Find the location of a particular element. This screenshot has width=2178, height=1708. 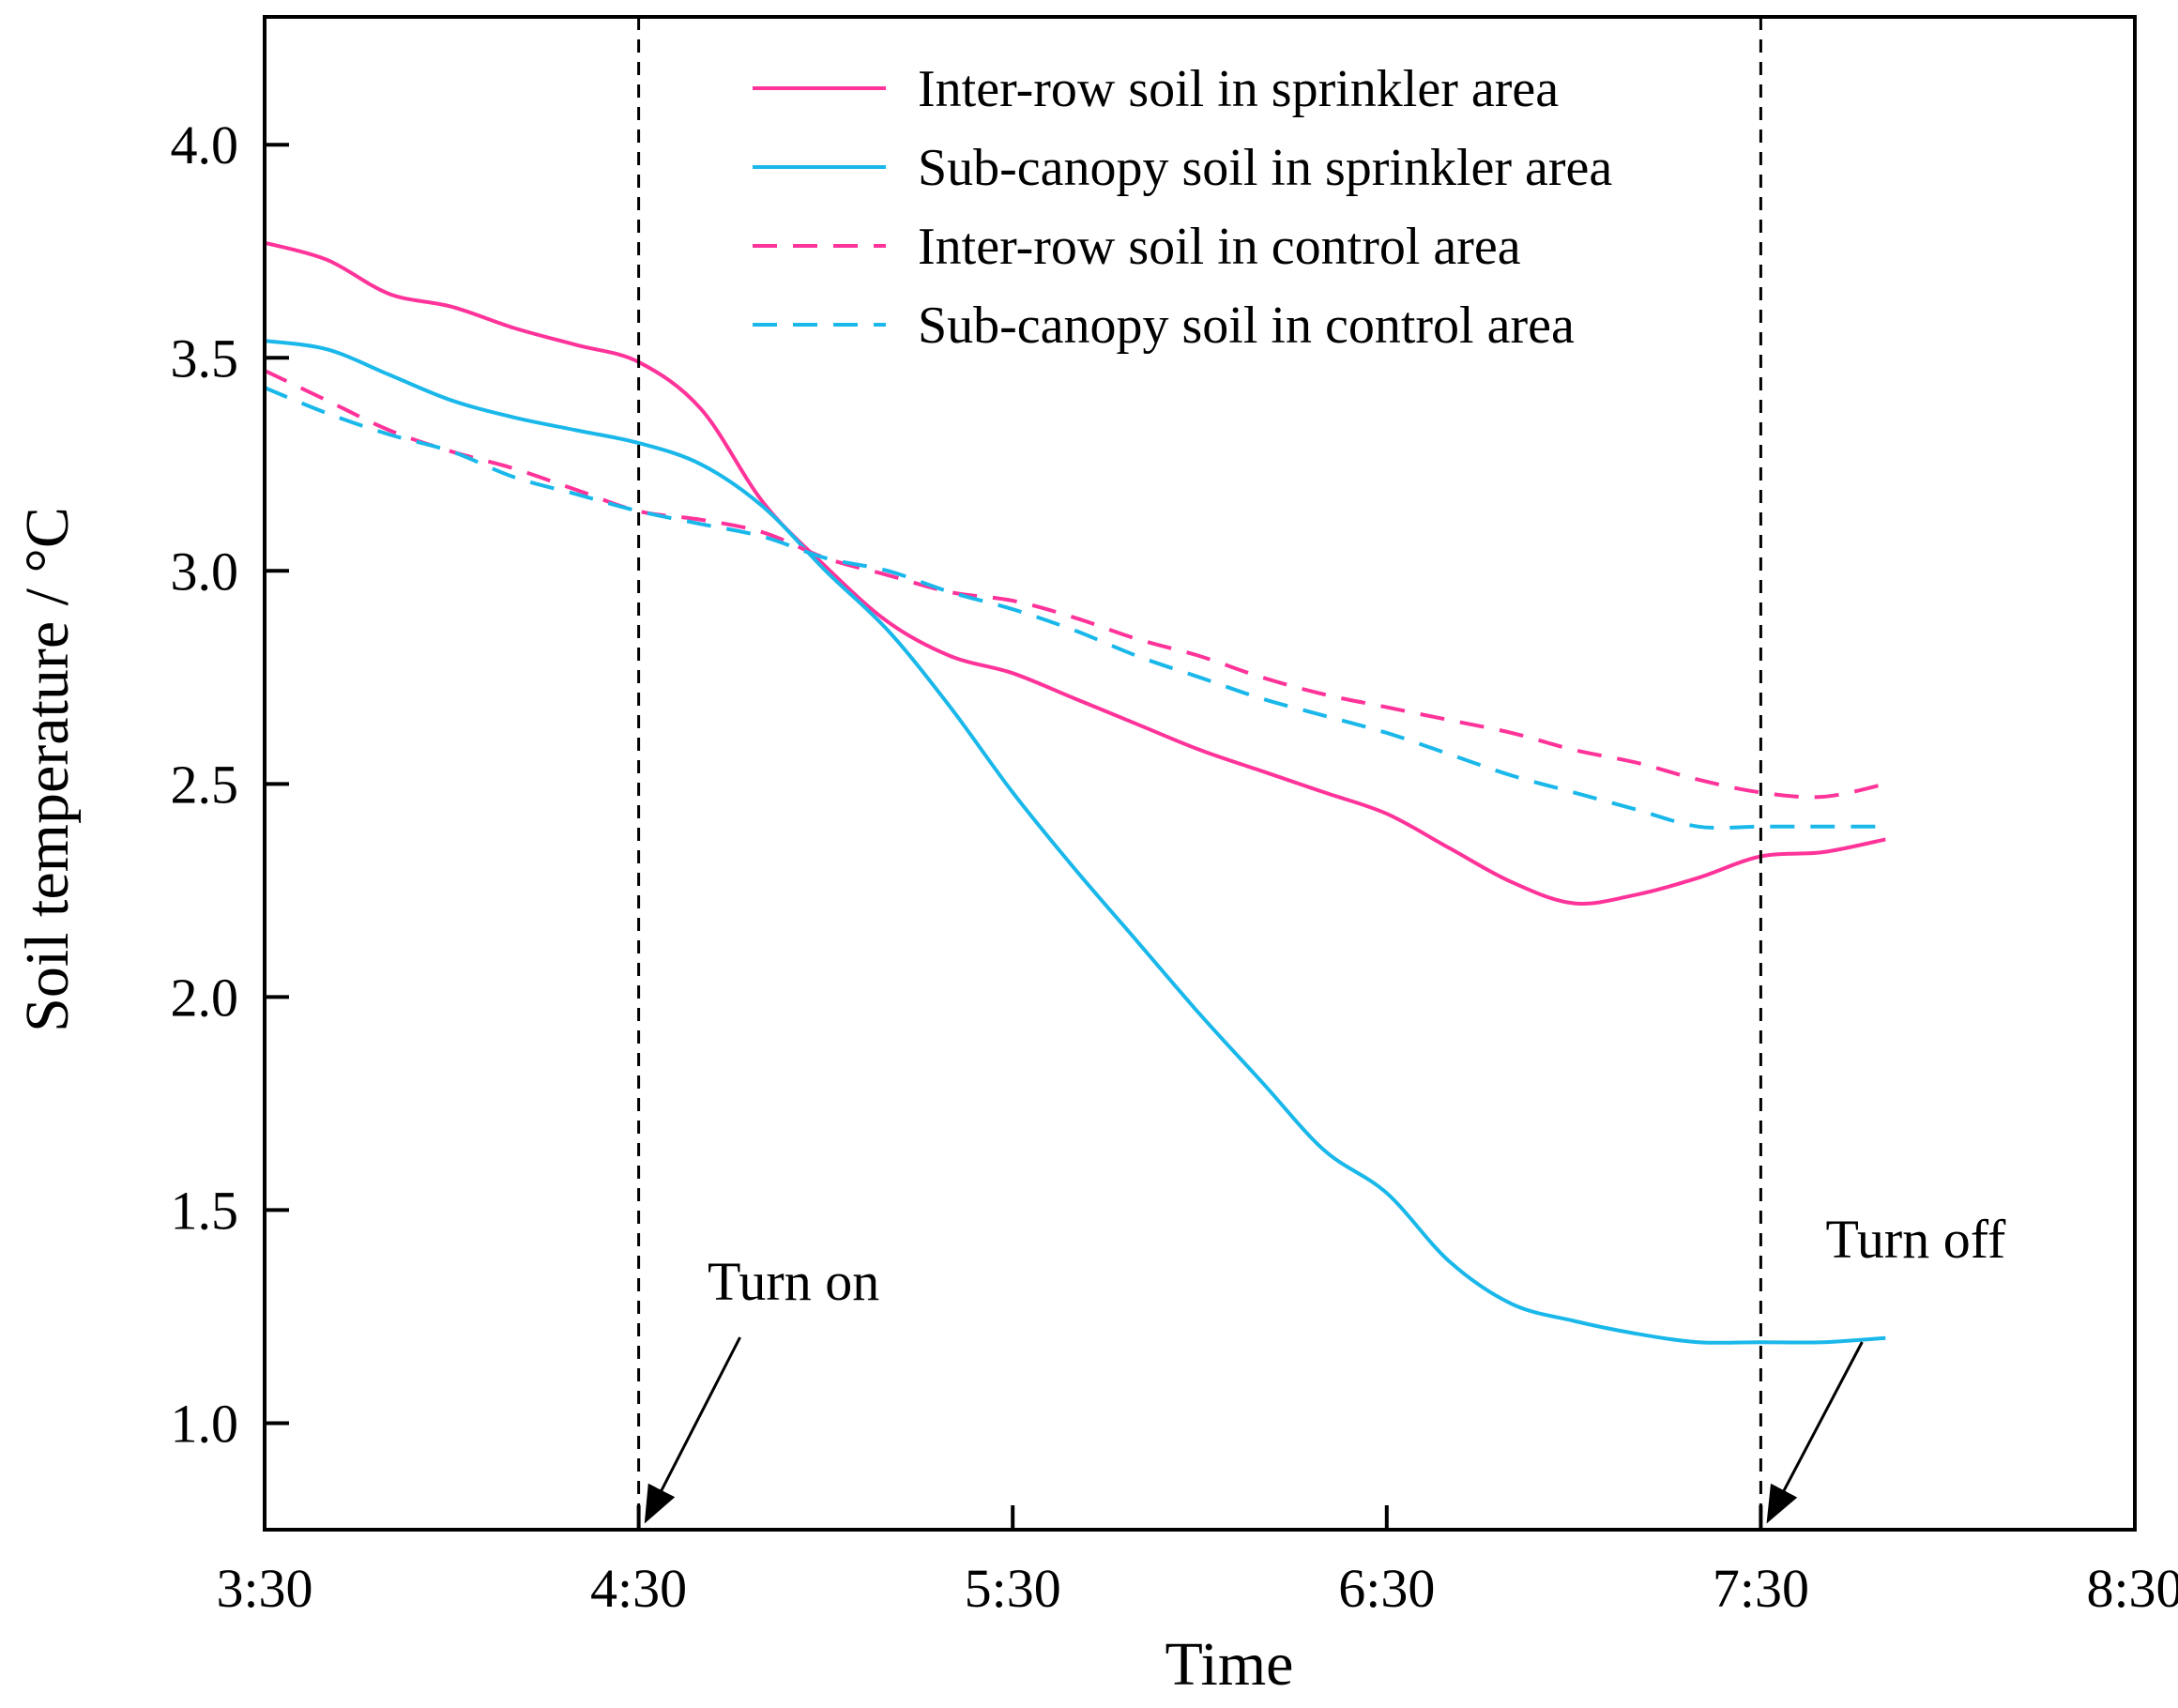

legend-label: Sub-canopy soil in control area is located at coordinates (1247, 326).